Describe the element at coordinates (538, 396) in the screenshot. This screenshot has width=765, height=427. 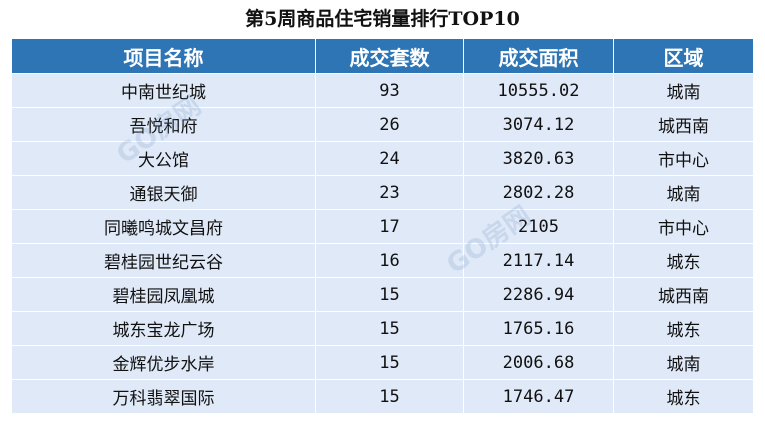
I see `cell-area: 1746.47` at that location.